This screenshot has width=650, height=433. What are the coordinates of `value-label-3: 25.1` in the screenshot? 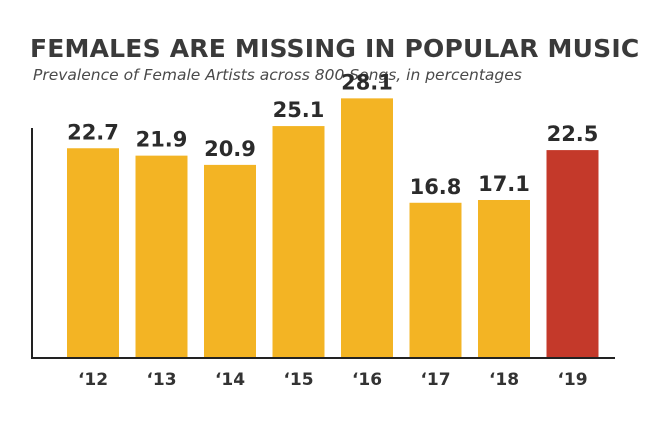 It's located at (299, 110).